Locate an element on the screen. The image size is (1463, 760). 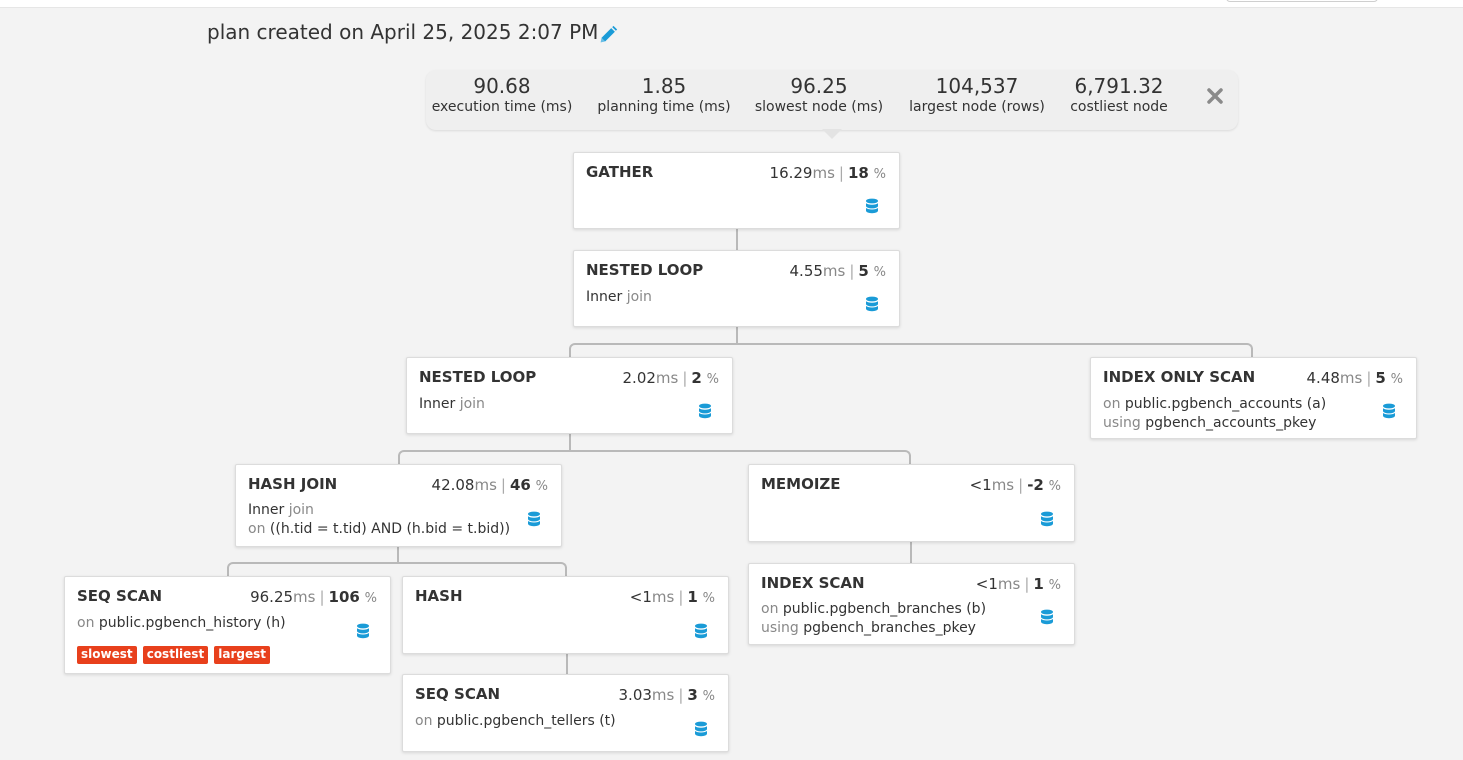
pencil-icon is located at coordinates (608, 35).